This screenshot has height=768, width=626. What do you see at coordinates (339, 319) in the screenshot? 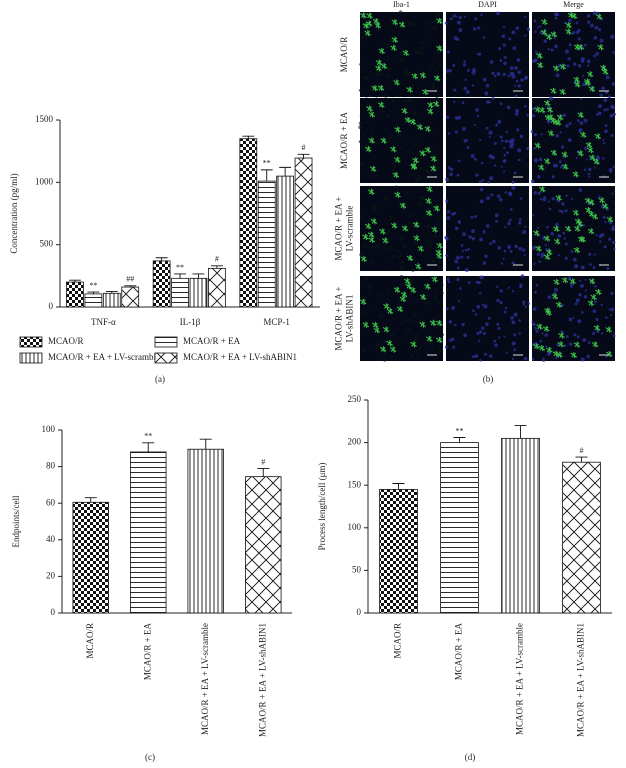
I see `row-label: MCAO/R + EA +` at bounding box center [339, 319].